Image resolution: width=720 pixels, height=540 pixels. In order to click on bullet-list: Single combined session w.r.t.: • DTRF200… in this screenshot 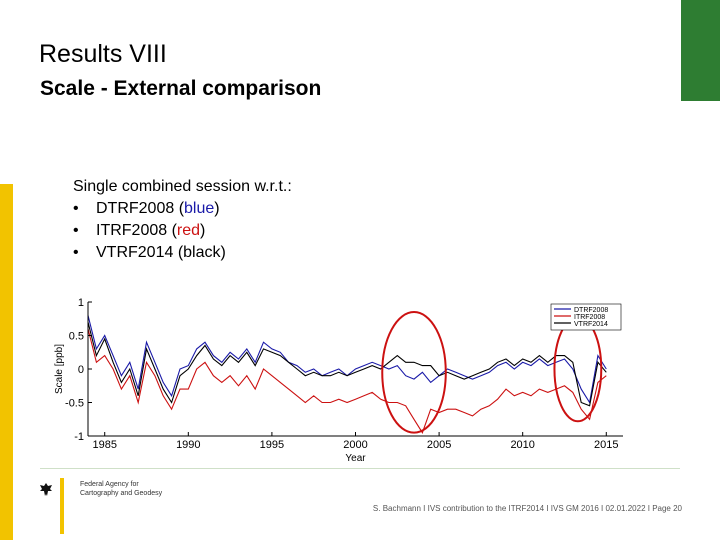, I will do `click(182, 220)`.